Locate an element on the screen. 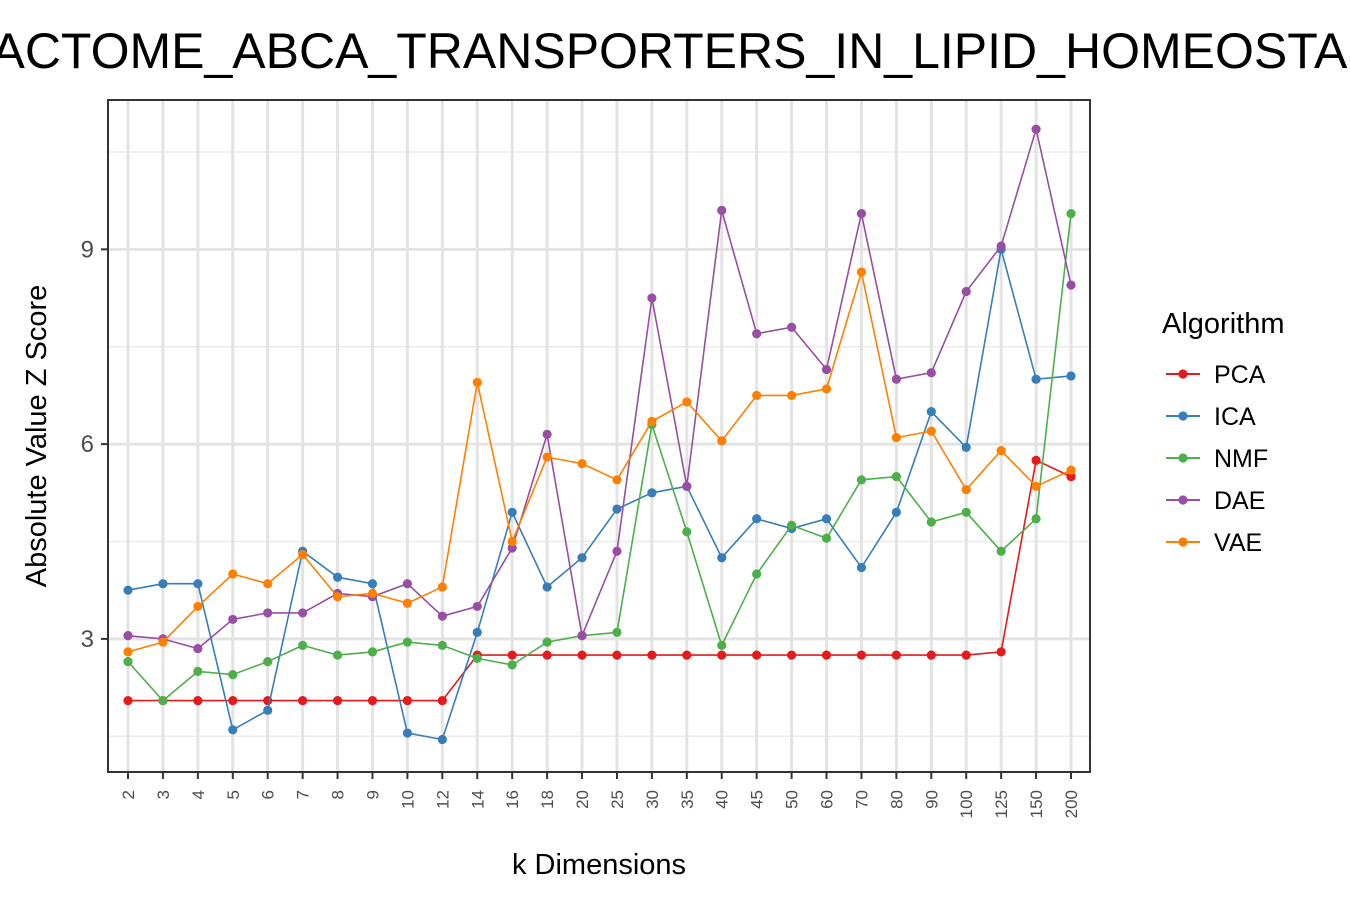 Image resolution: width=1350 pixels, height=900 pixels. y-axis-title: Absolute Value Z Score is located at coordinates (37, 436).